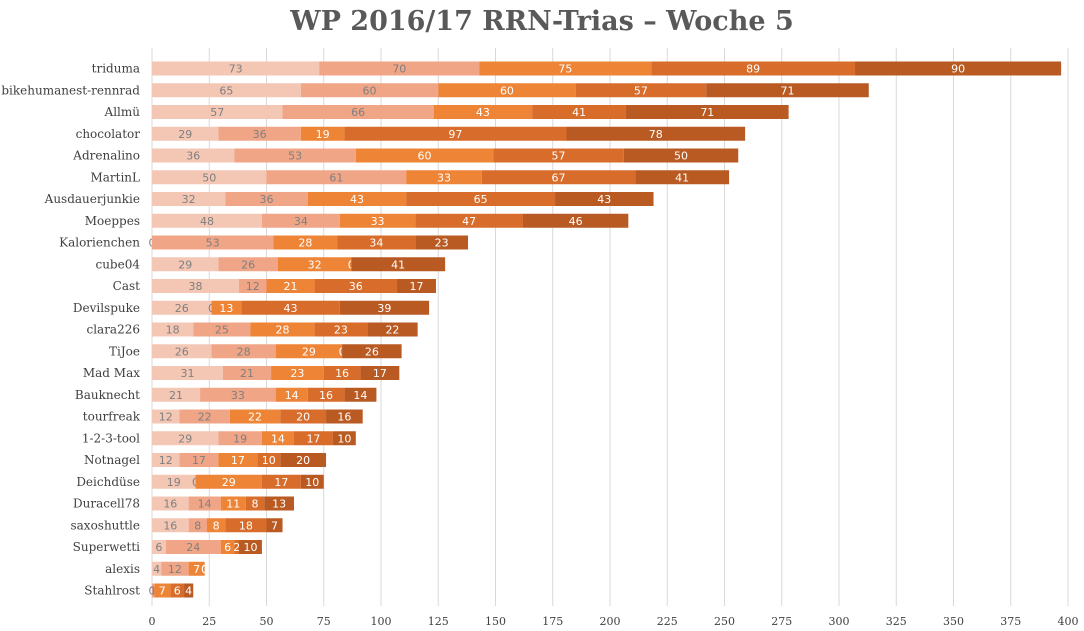 The width and height of the screenshot is (1084, 631). What do you see at coordinates (209, 177) in the screenshot?
I see `data-label: 50` at bounding box center [209, 177].